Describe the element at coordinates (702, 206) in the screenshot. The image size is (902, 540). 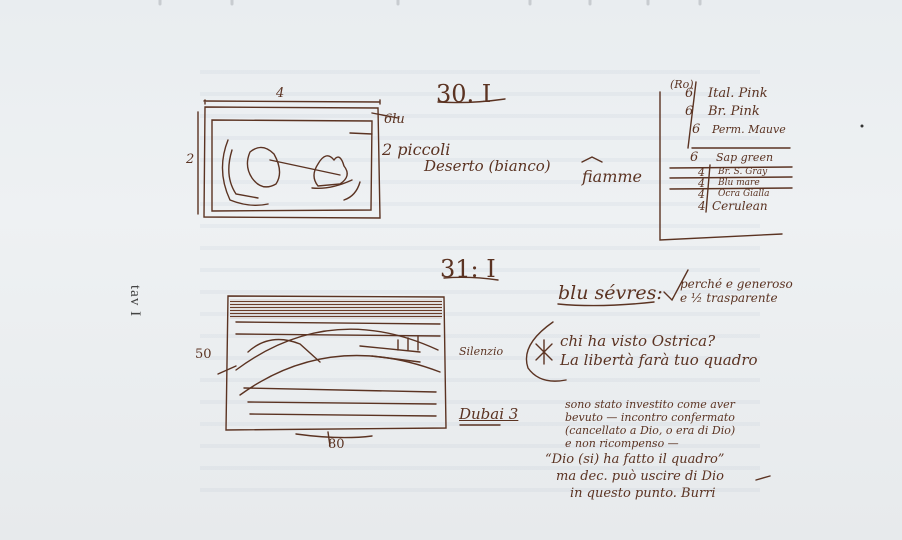
I see `color-qty-8: 4` at that location.